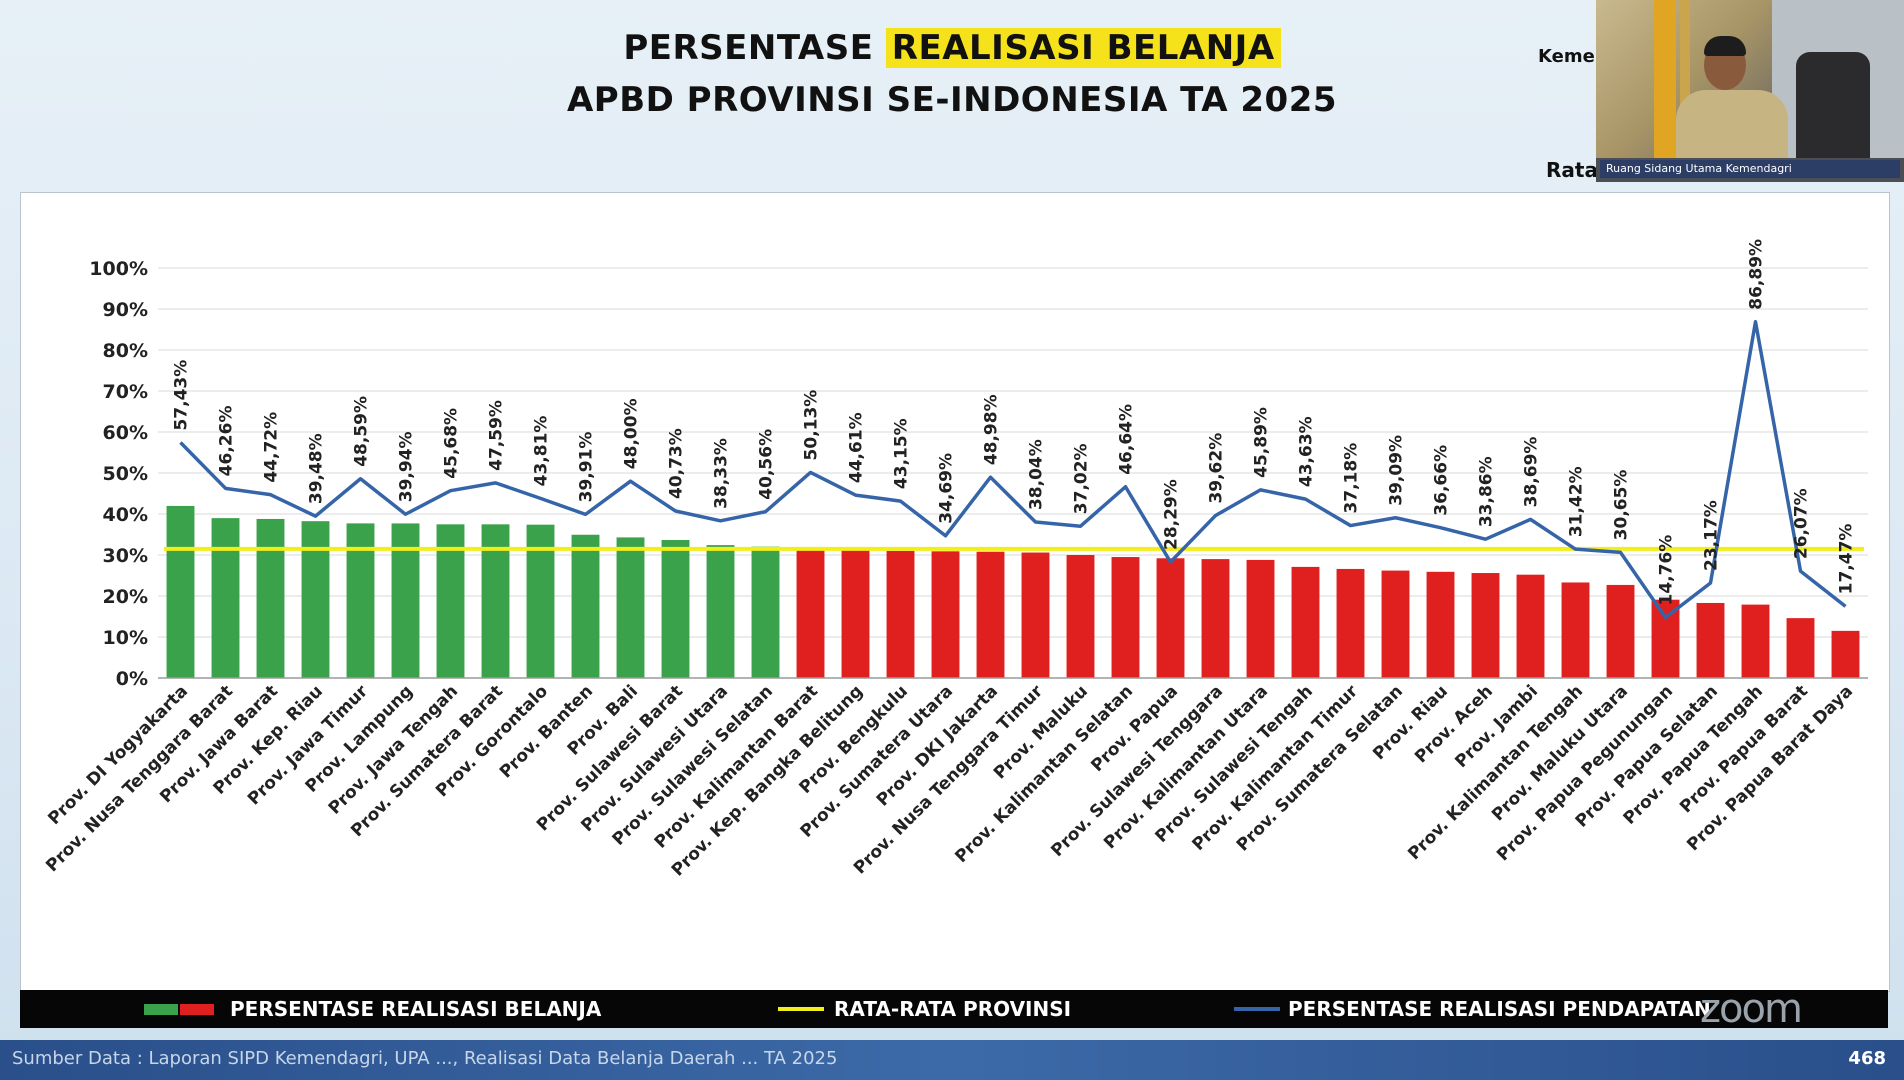 The image size is (1904, 1080). Describe the element at coordinates (1532, 472) in the screenshot. I see `pendapatan-data-label: 38,69%` at that location.